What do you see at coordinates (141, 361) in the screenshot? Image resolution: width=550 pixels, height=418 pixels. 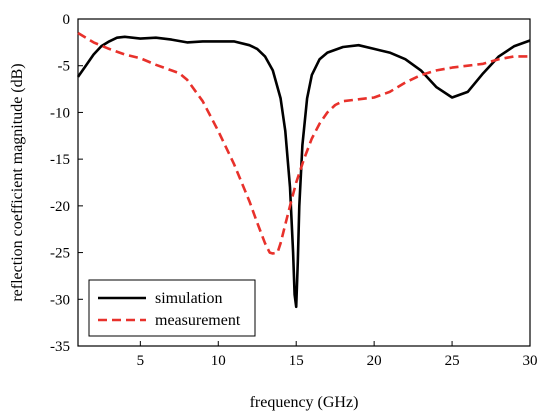 I see `x-tick-label: 5` at bounding box center [141, 361].